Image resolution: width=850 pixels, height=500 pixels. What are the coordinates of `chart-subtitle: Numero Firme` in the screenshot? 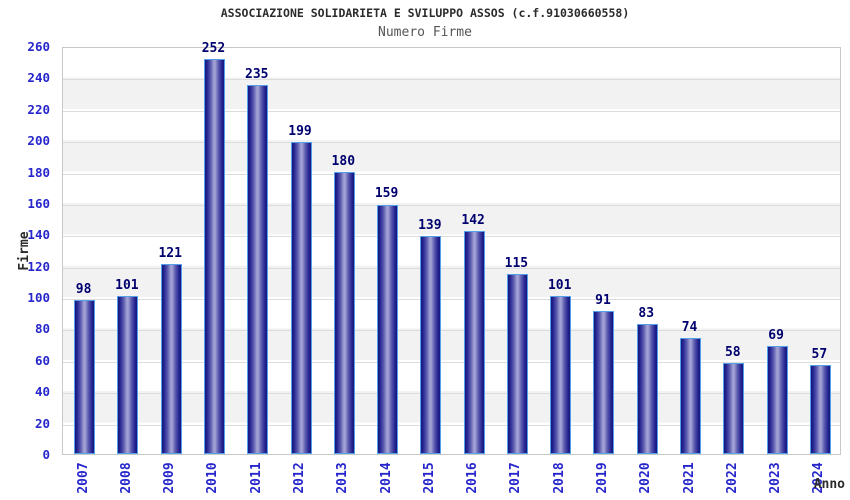 It's located at (425, 32).